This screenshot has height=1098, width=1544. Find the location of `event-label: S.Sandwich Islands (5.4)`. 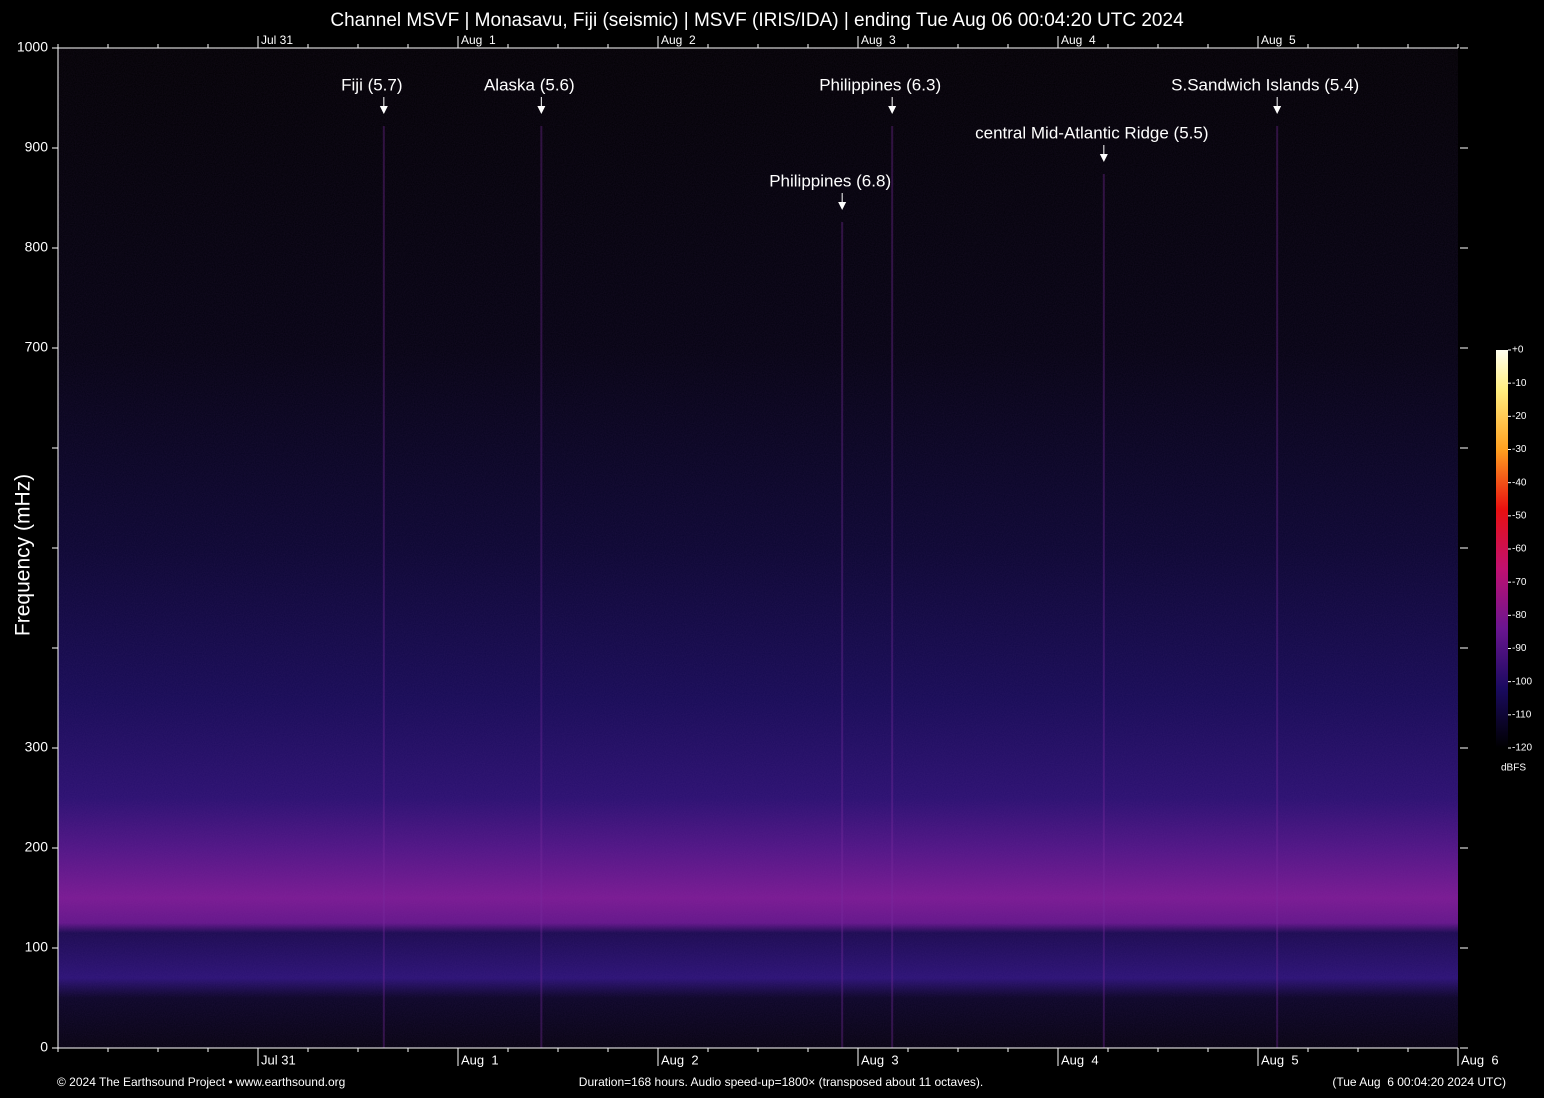

event-label: S.Sandwich Islands (5.4) is located at coordinates (1265, 84).